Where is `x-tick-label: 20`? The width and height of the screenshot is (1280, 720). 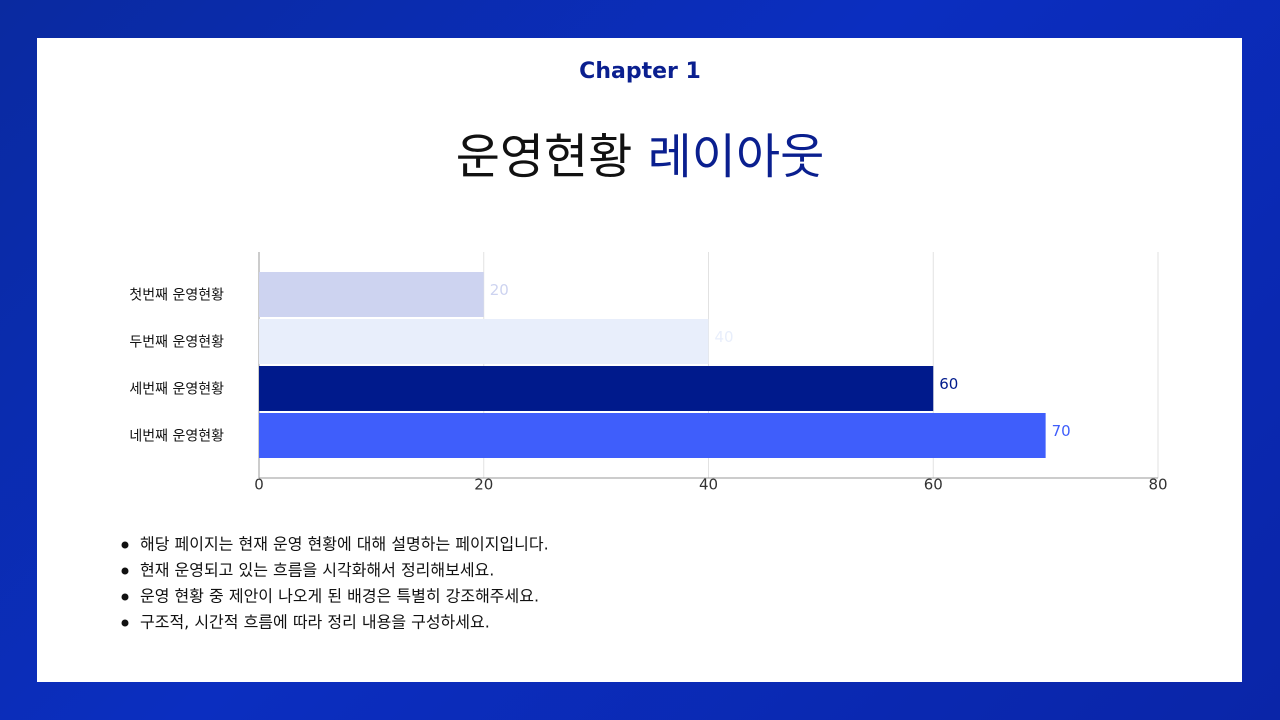
x-tick-label: 20 is located at coordinates (483, 485).